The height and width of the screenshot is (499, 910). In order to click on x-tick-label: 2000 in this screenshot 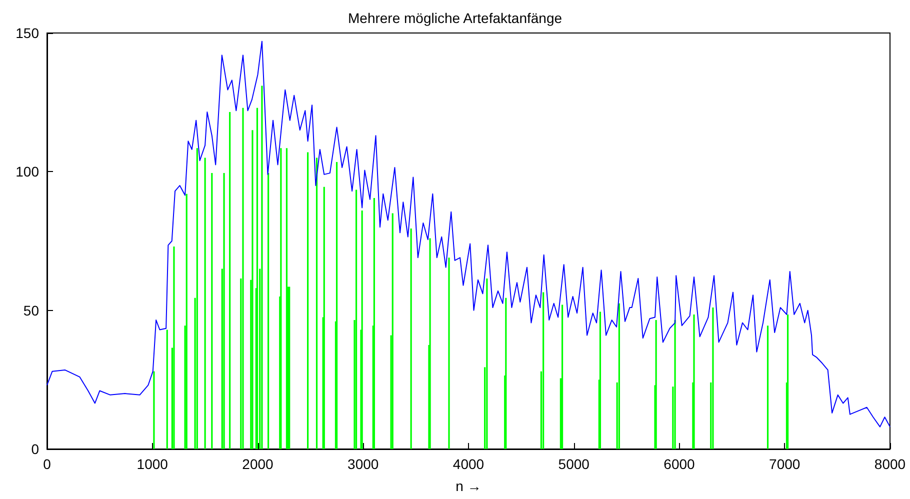, I will do `click(258, 464)`.